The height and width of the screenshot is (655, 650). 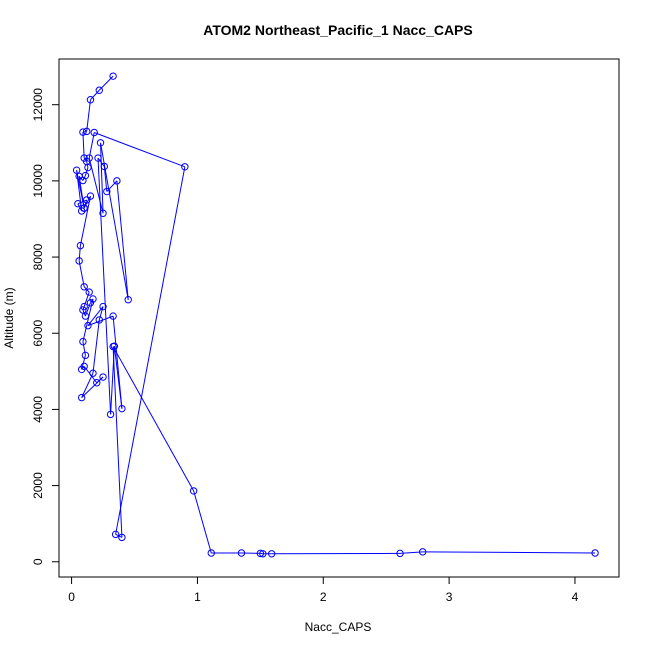 I want to click on y-tick-label: 6000, so click(x=38, y=333).